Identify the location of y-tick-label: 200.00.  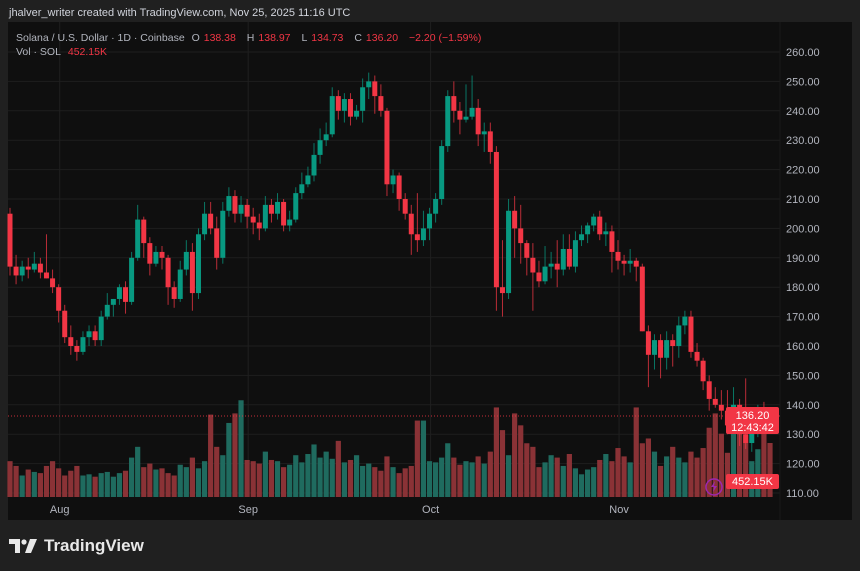
(803, 229).